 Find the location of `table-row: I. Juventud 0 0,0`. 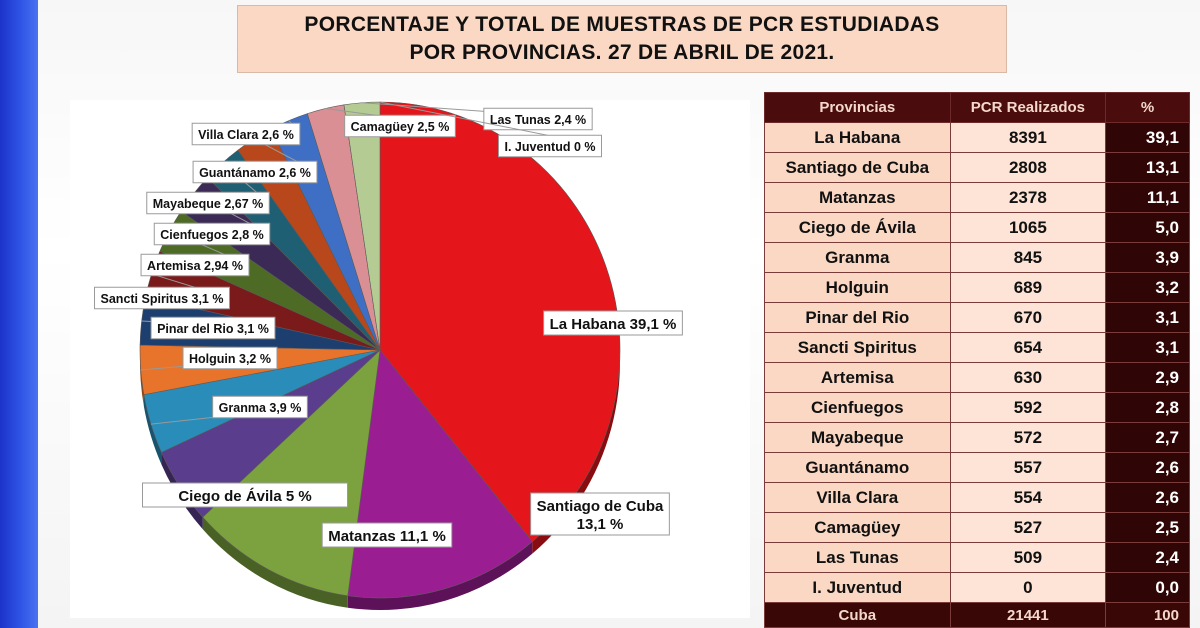

table-row: I. Juventud 0 0,0 is located at coordinates (977, 587).